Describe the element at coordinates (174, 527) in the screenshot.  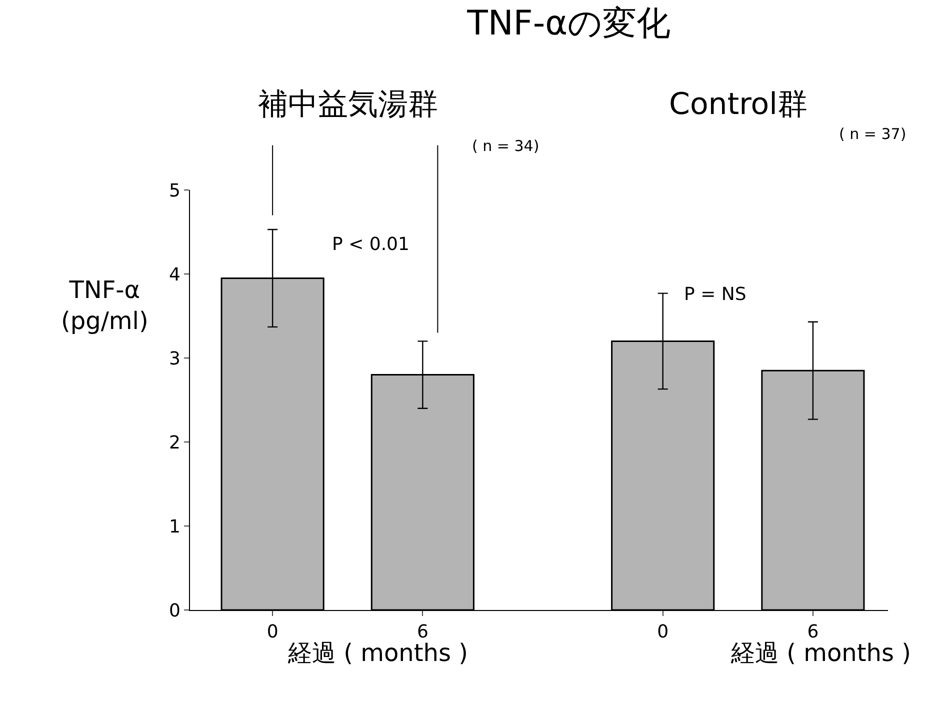
I see `y-tick-label: 1` at that location.